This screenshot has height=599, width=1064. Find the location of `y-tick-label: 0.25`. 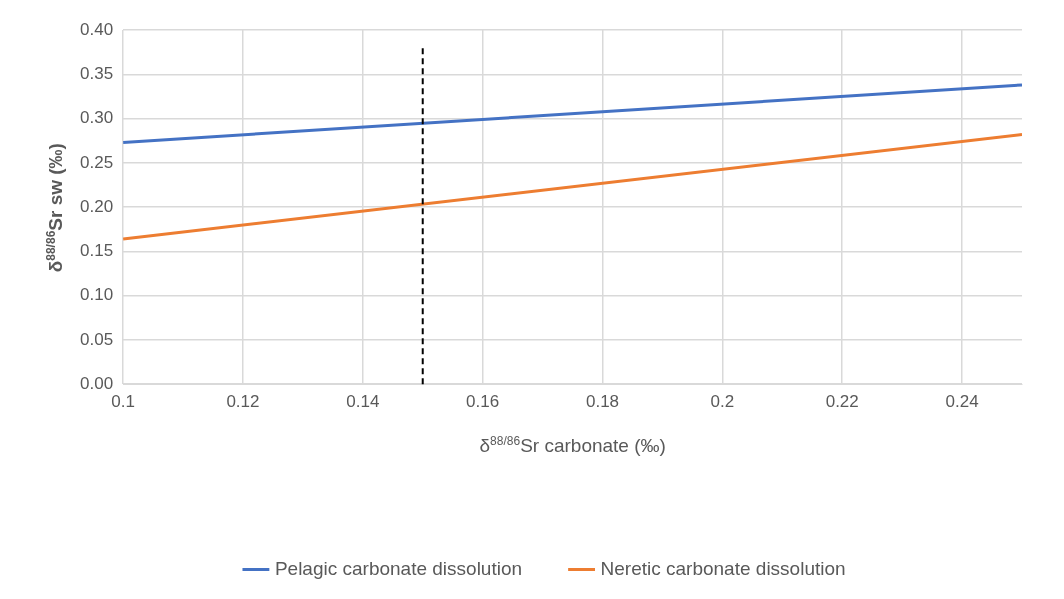

y-tick-label: 0.25 is located at coordinates (96, 162).